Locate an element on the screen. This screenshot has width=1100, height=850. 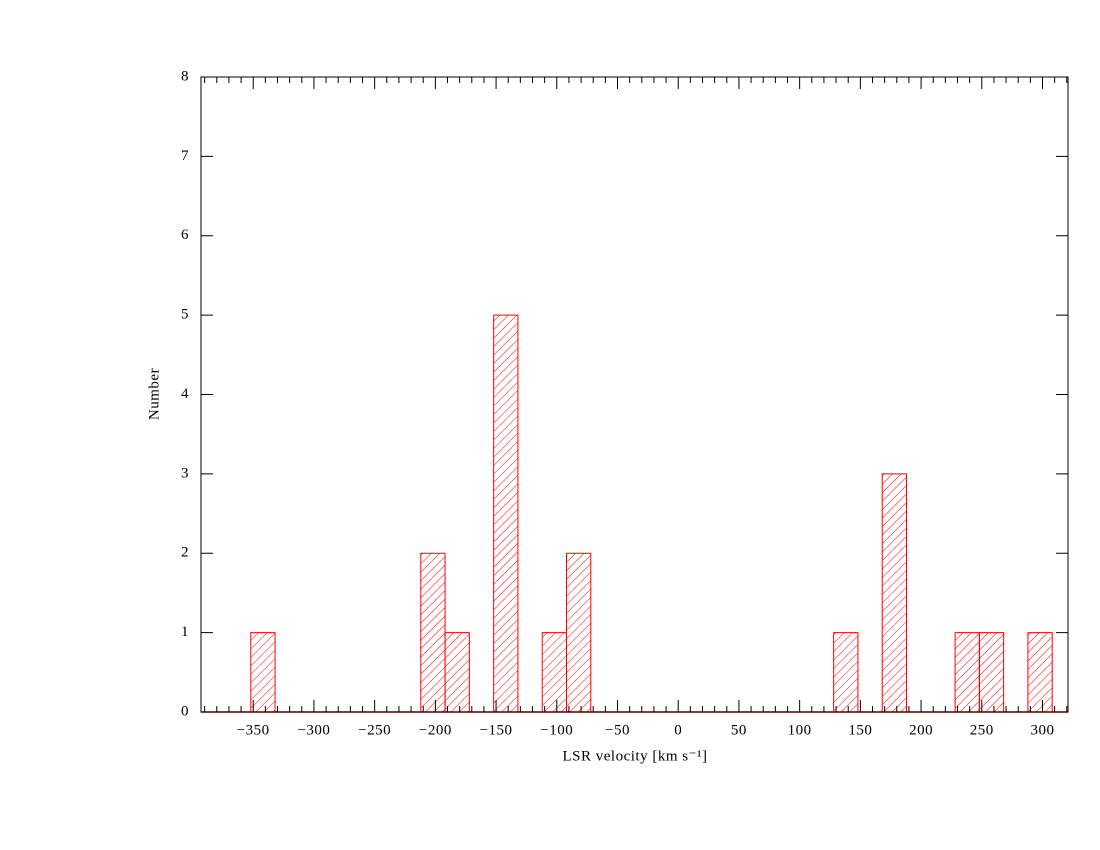
x-tick-label: −200 is located at coordinates (435, 730).